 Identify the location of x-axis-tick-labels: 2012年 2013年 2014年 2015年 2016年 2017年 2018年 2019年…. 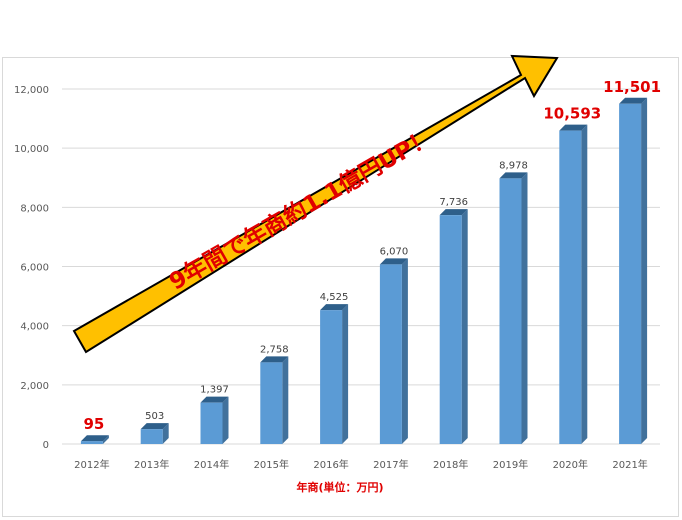
(361, 464).